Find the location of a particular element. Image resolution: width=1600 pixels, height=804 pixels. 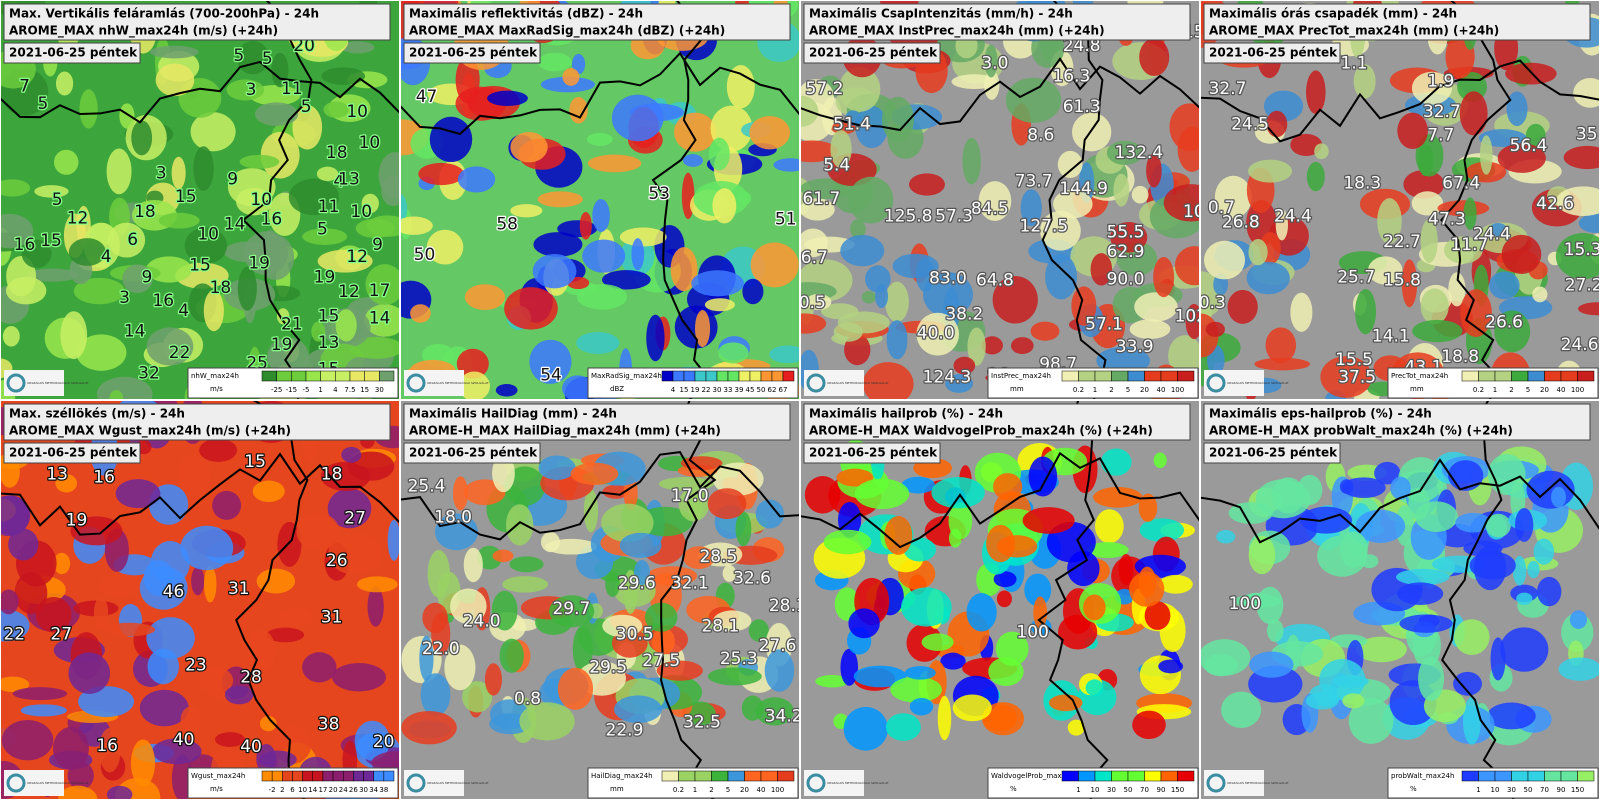

colorbar-tick-label: 5 is located at coordinates (1528, 390).